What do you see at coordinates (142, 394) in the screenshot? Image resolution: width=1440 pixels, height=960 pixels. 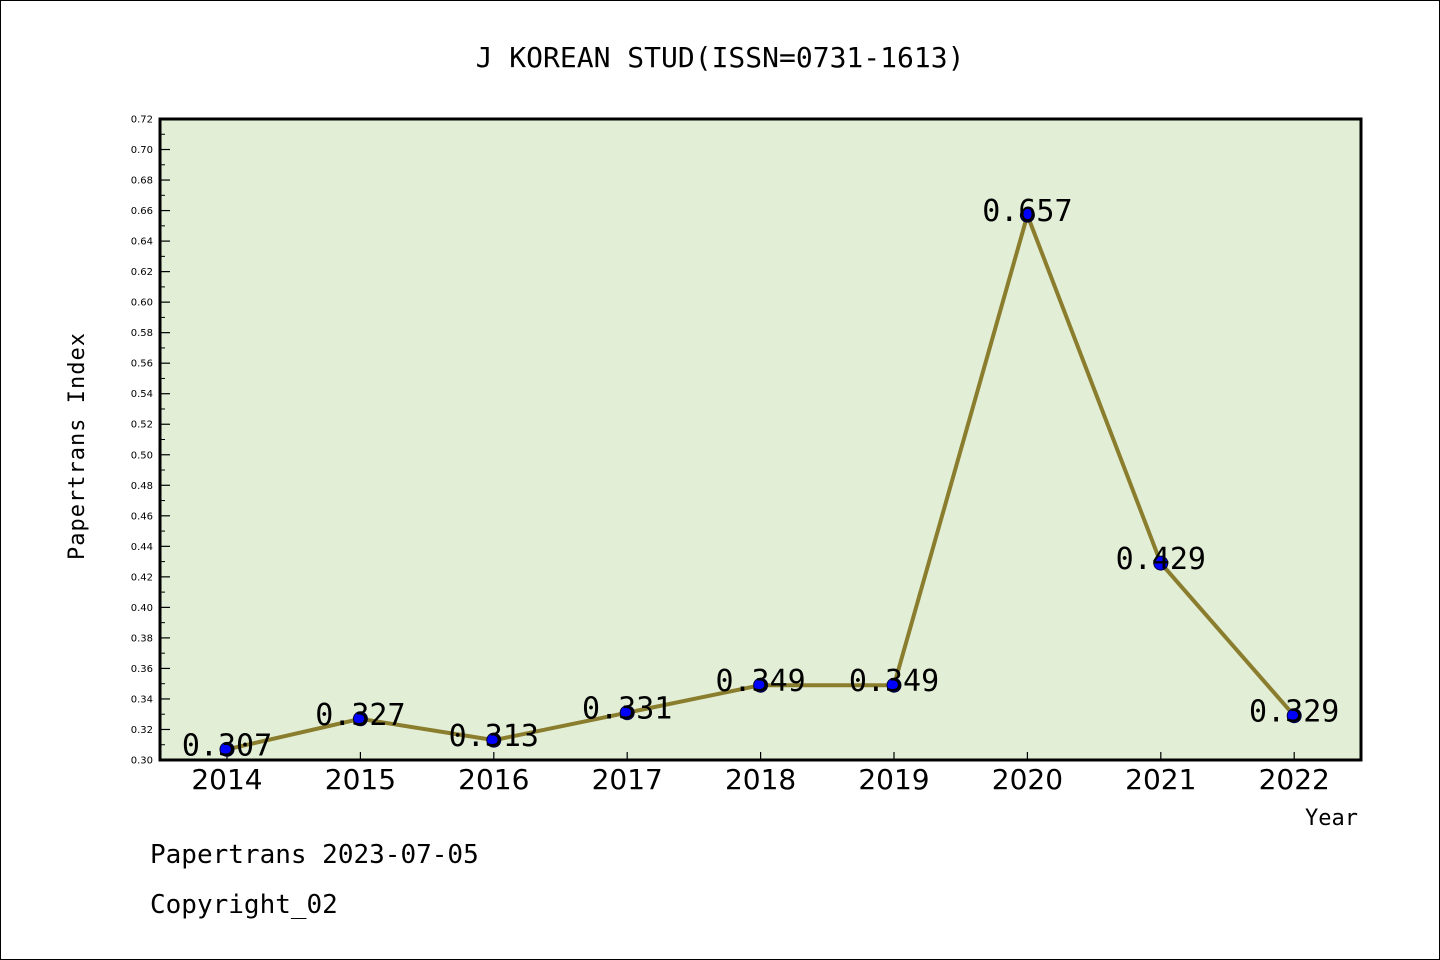 I see `y-tick-label: 0.54` at bounding box center [142, 394].